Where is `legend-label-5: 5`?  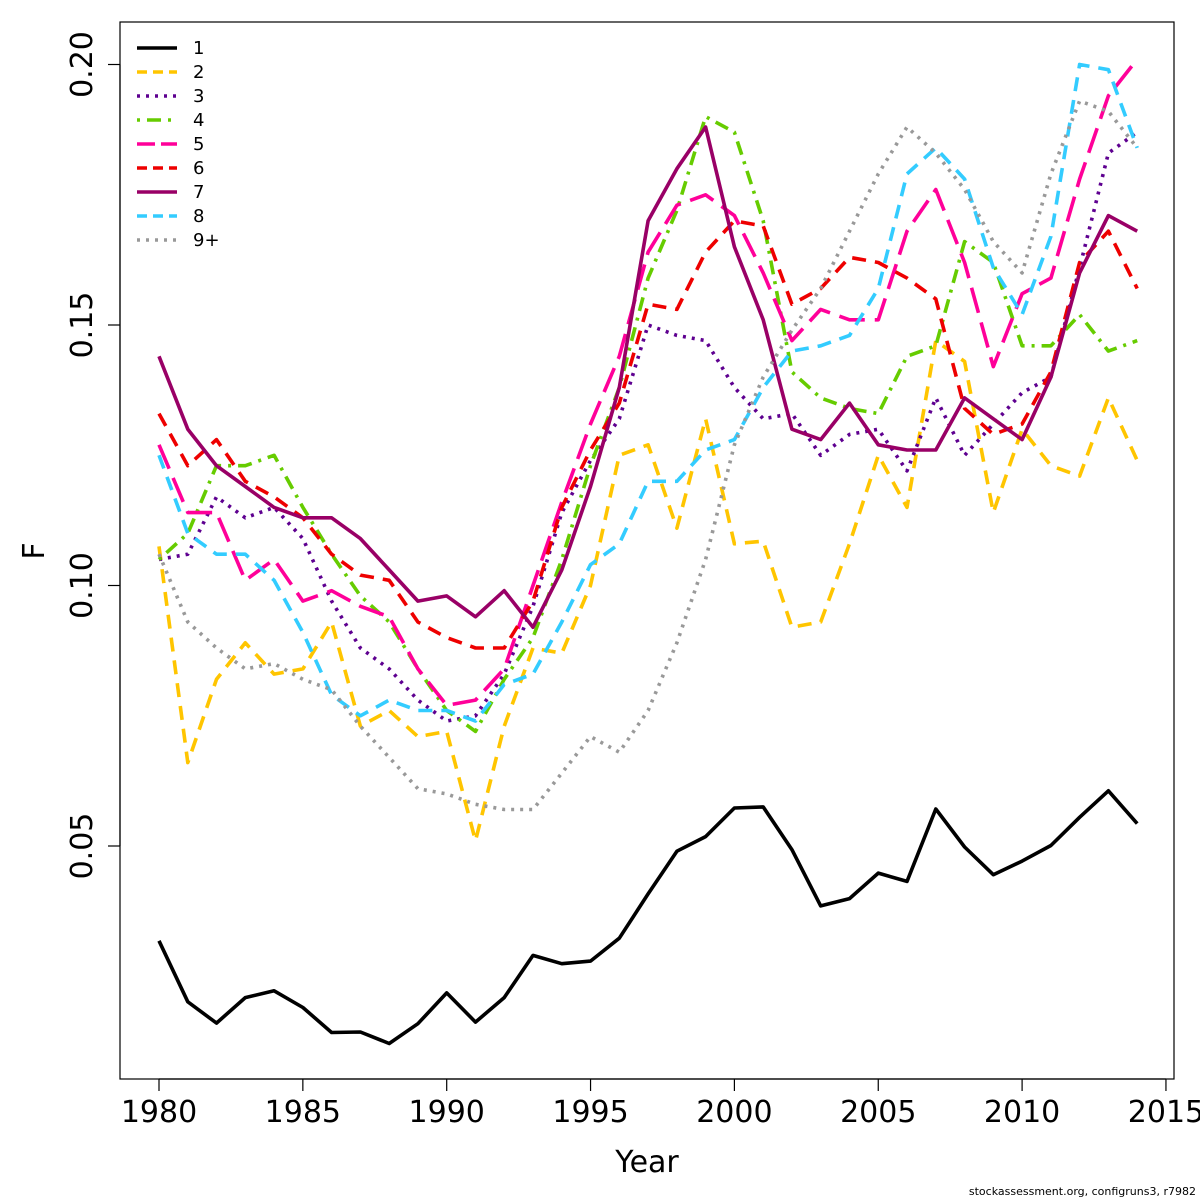
legend-label-5: 5 is located at coordinates (198, 144).